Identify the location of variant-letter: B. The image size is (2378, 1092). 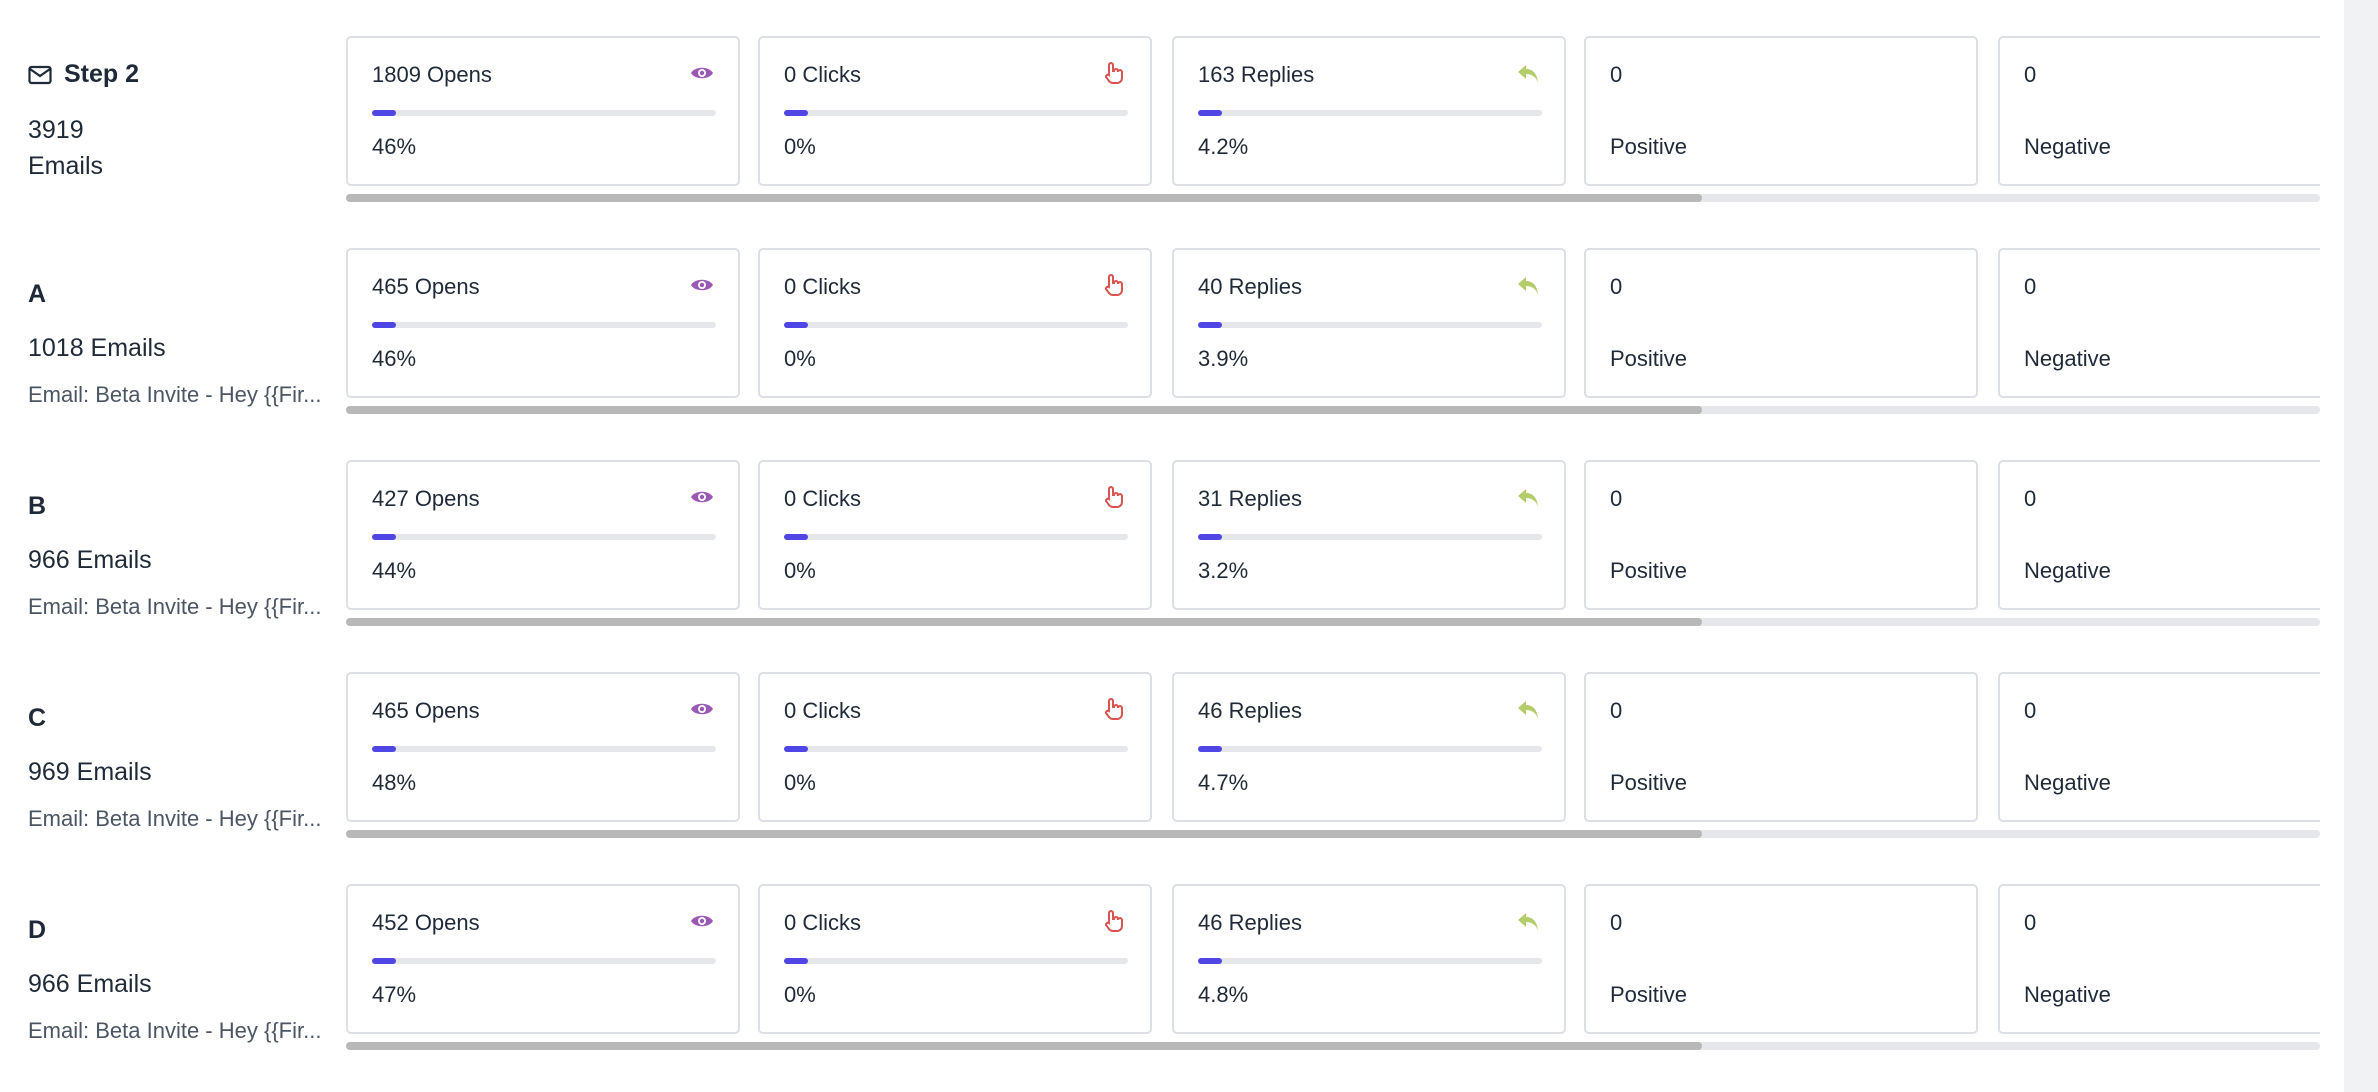
(37, 506).